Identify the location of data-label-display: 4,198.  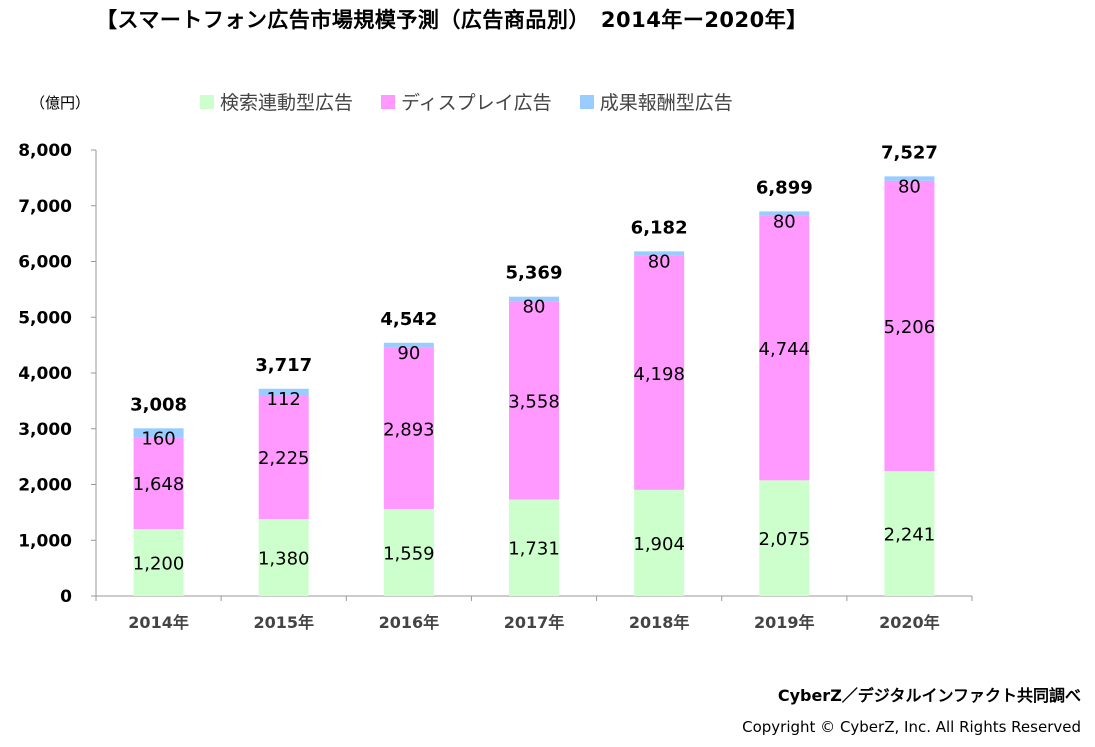
(659, 374).